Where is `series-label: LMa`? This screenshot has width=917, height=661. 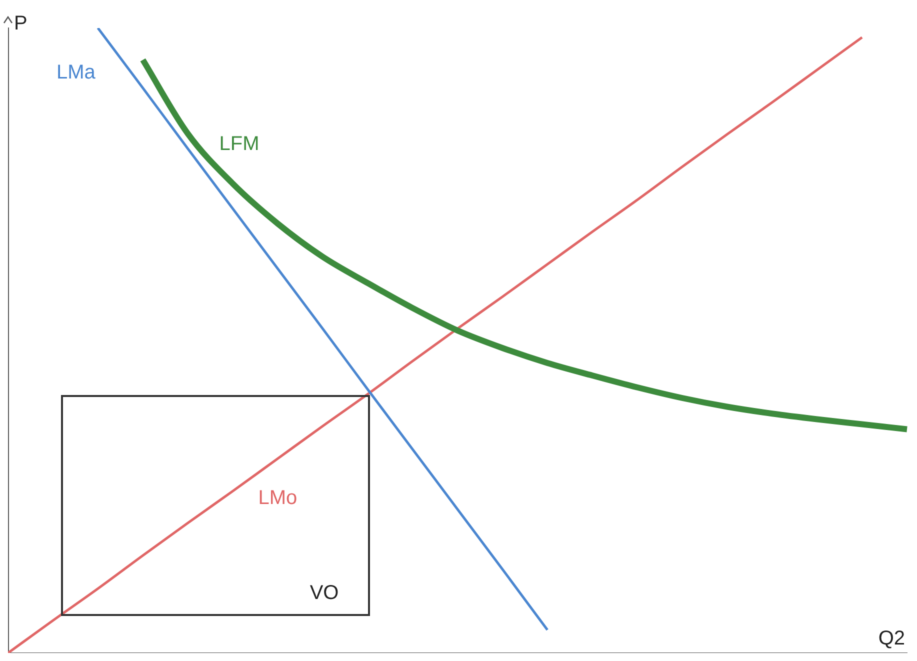
series-label: LMa is located at coordinates (76, 73).